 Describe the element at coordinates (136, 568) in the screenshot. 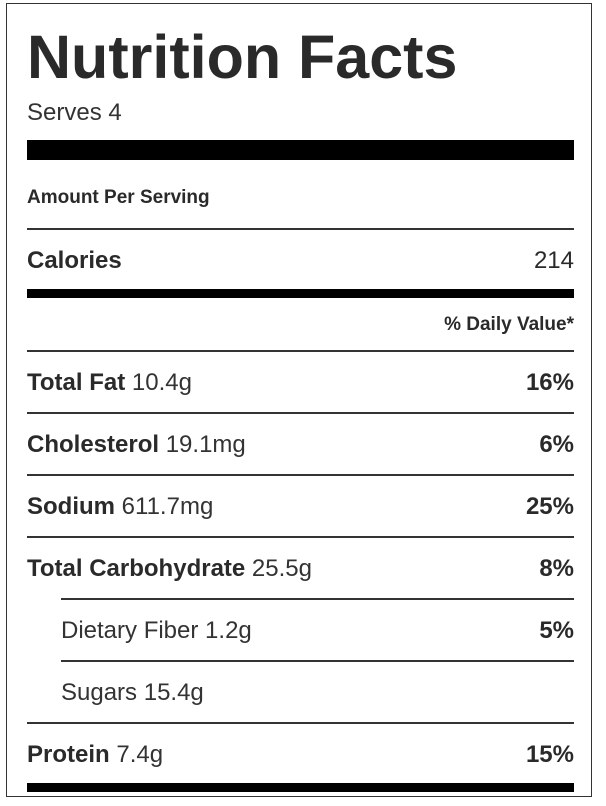

I see `nutrient-label: Total Carbohydrate` at that location.